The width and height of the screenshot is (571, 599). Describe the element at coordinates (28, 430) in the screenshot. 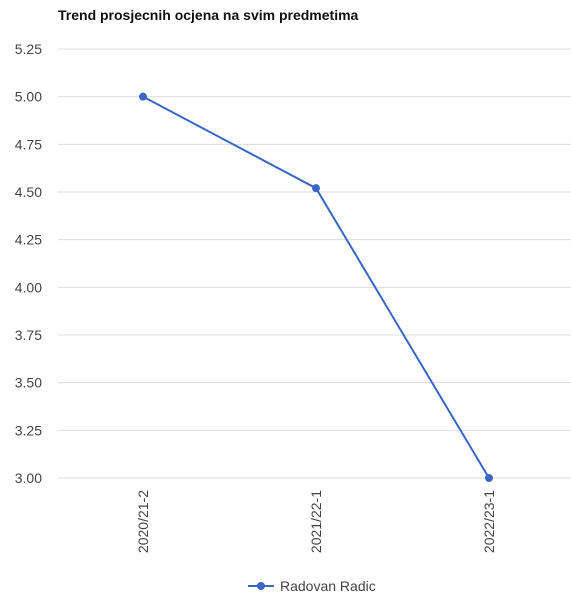

I see `y-tick-label: 3.25` at that location.